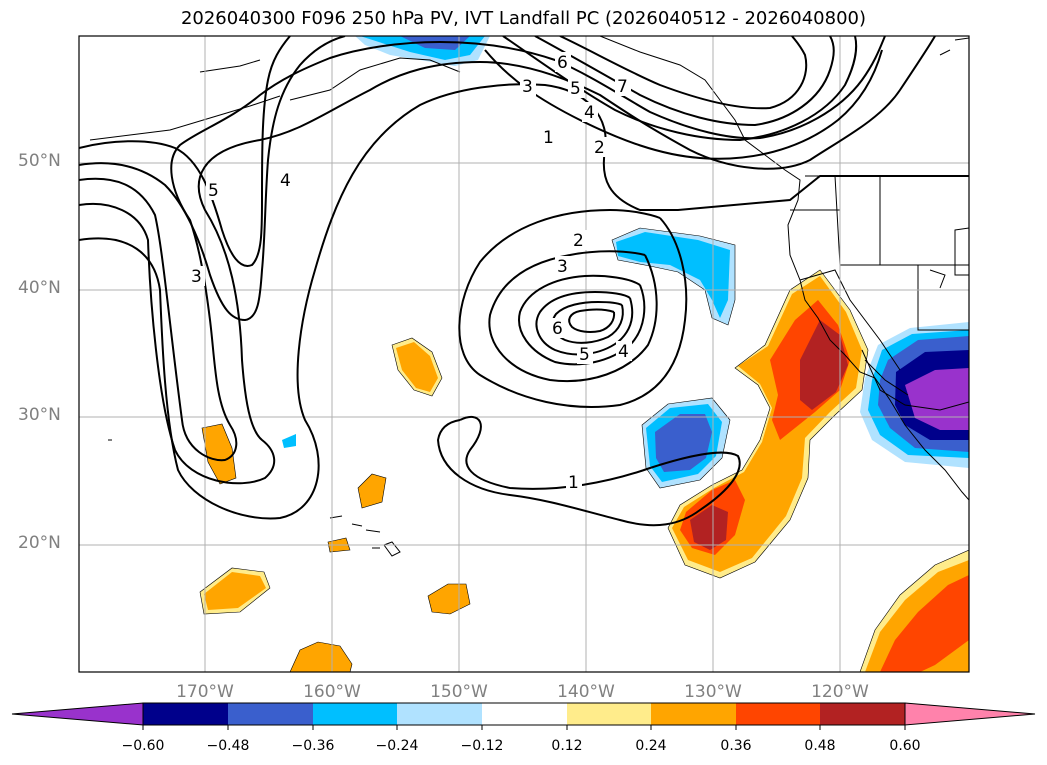 The image size is (1047, 765). What do you see at coordinates (567, 746) in the screenshot?
I see `colorbar-tick-label: 0.12` at bounding box center [567, 746].